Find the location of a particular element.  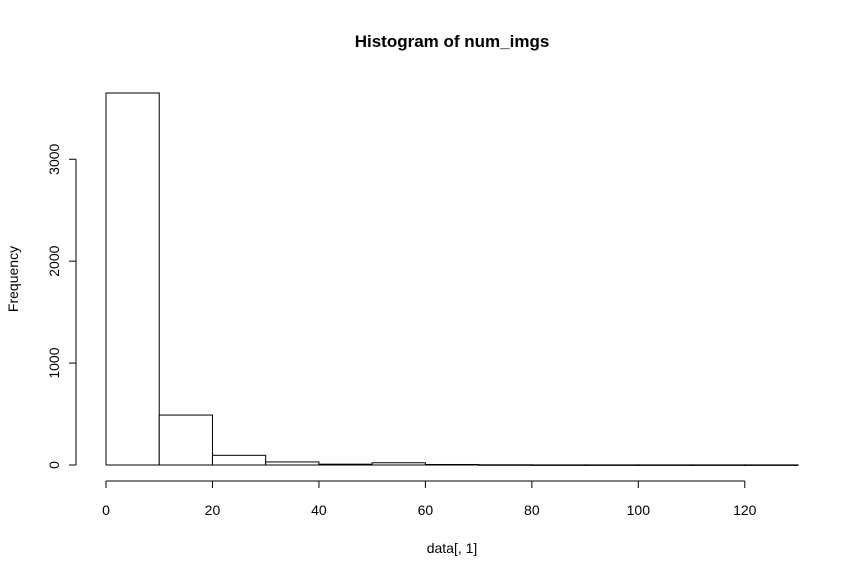

x-tick-label: 0 is located at coordinates (106, 510).